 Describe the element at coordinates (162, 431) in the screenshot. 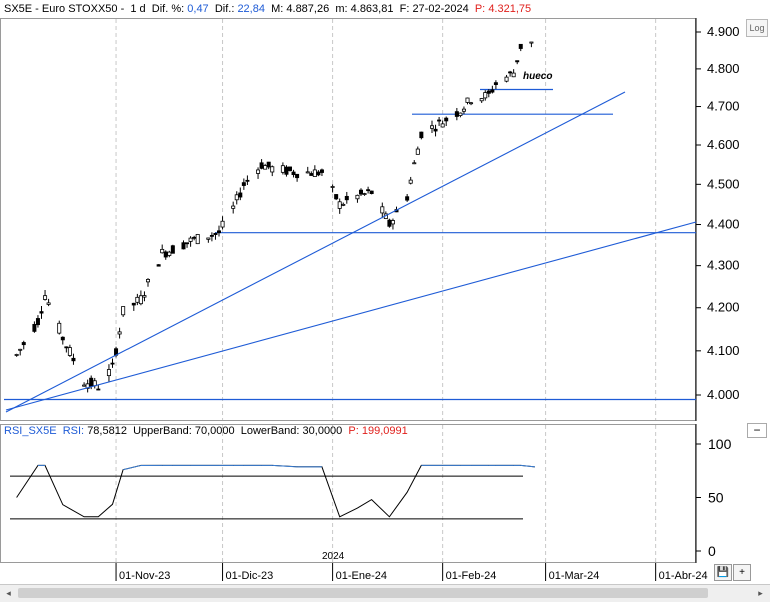

I see `upper-band-label: UpperBand:` at that location.